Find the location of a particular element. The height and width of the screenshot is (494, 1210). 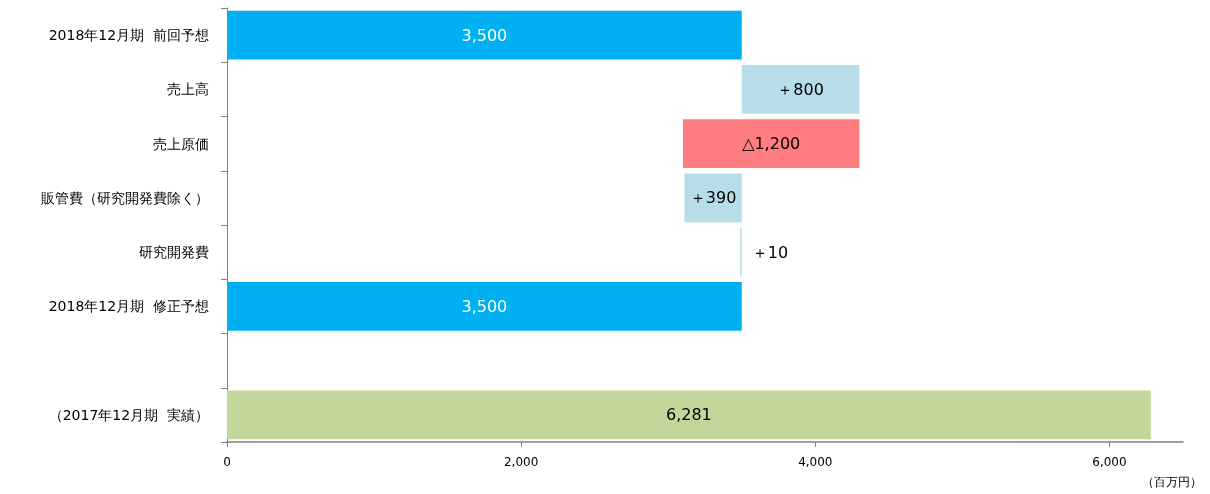

y-tick-label: 売上原価 is located at coordinates (181, 143).